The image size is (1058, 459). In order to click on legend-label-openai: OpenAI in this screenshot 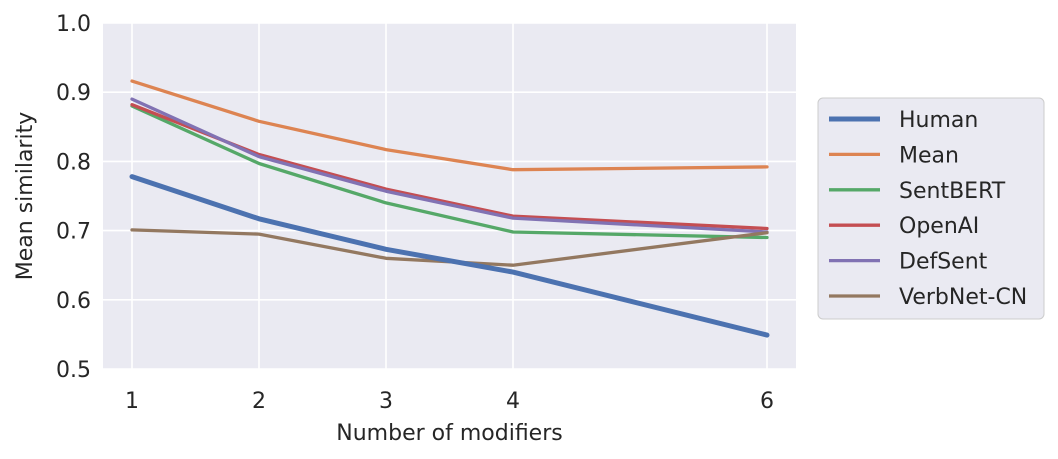, I will do `click(939, 226)`.